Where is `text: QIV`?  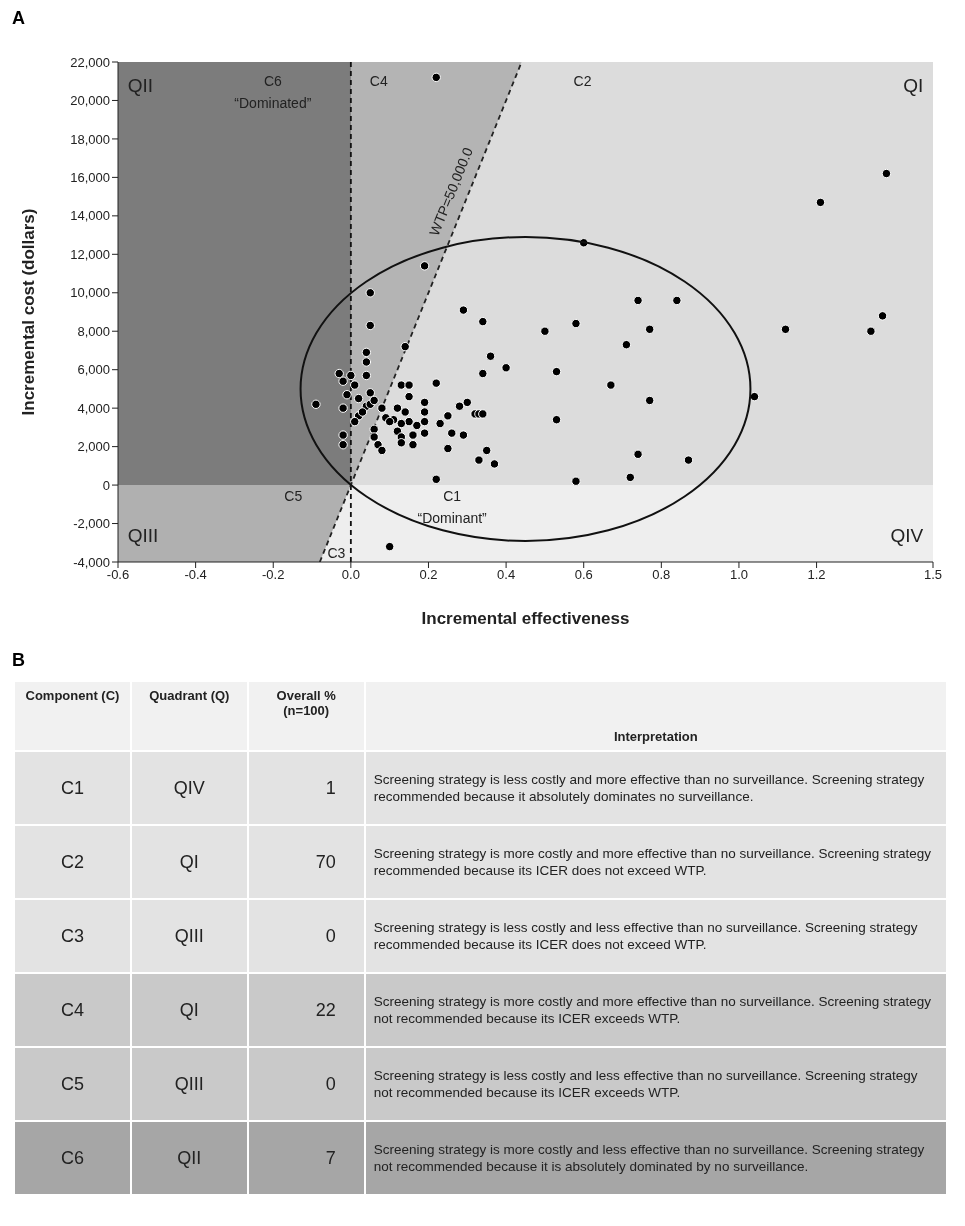
text: QIV is located at coordinates (189, 788).